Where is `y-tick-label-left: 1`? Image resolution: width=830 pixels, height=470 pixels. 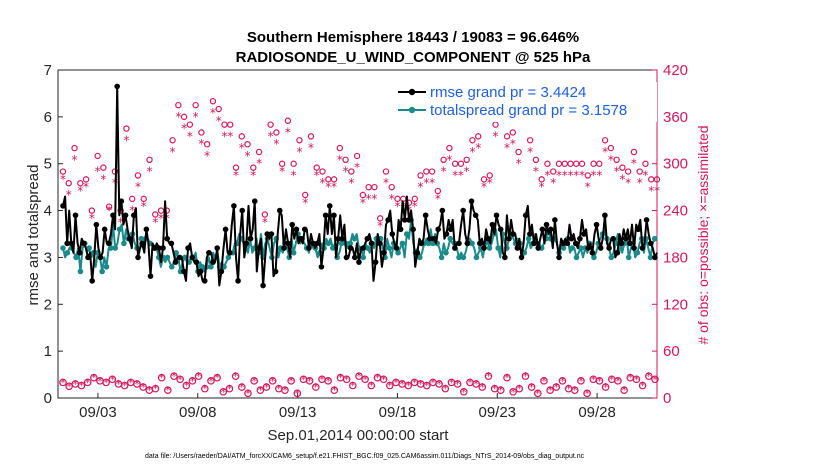 y-tick-label-left: 1 is located at coordinates (48, 351).